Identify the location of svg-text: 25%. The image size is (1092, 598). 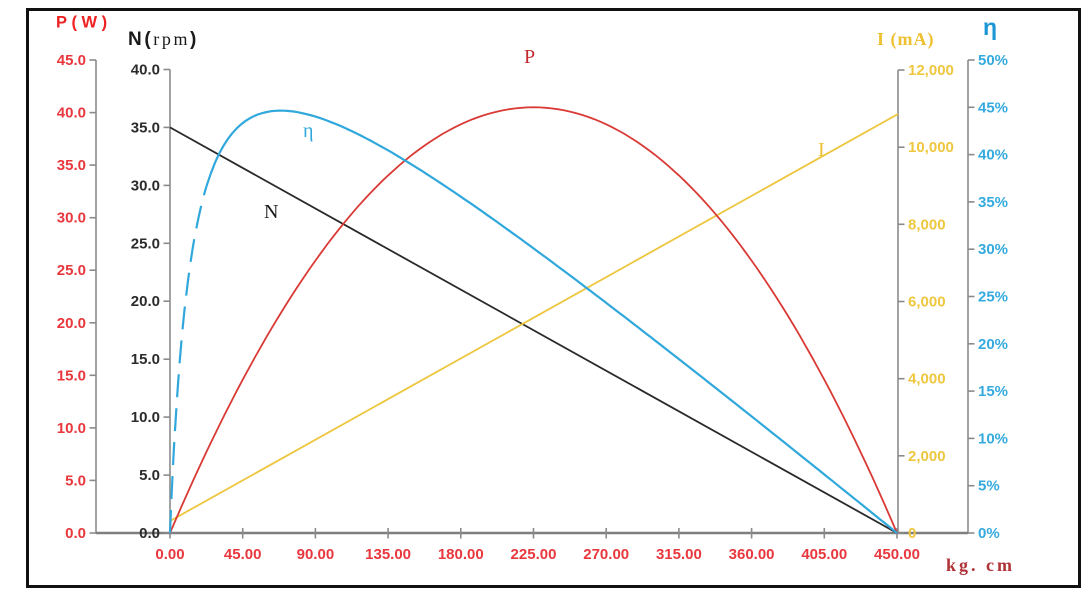
(993, 297).